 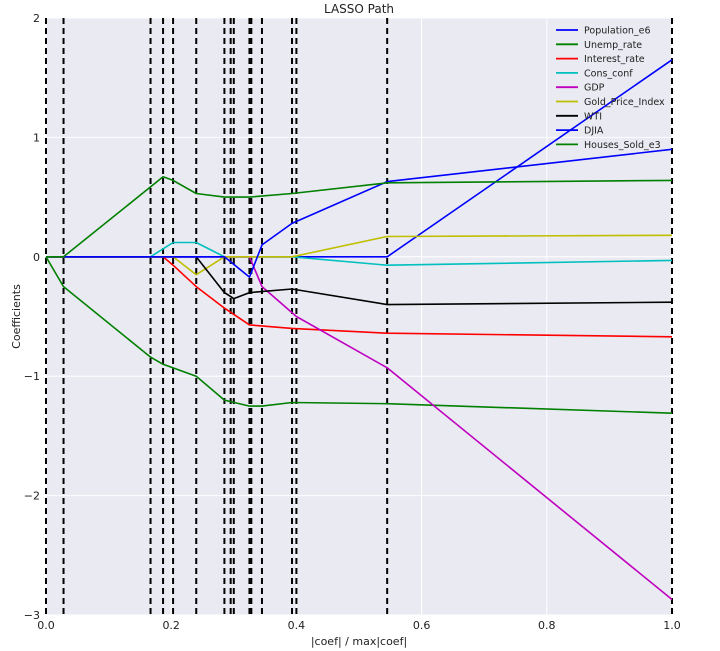 I want to click on y-tick-label: −3, so click(x=32, y=615).